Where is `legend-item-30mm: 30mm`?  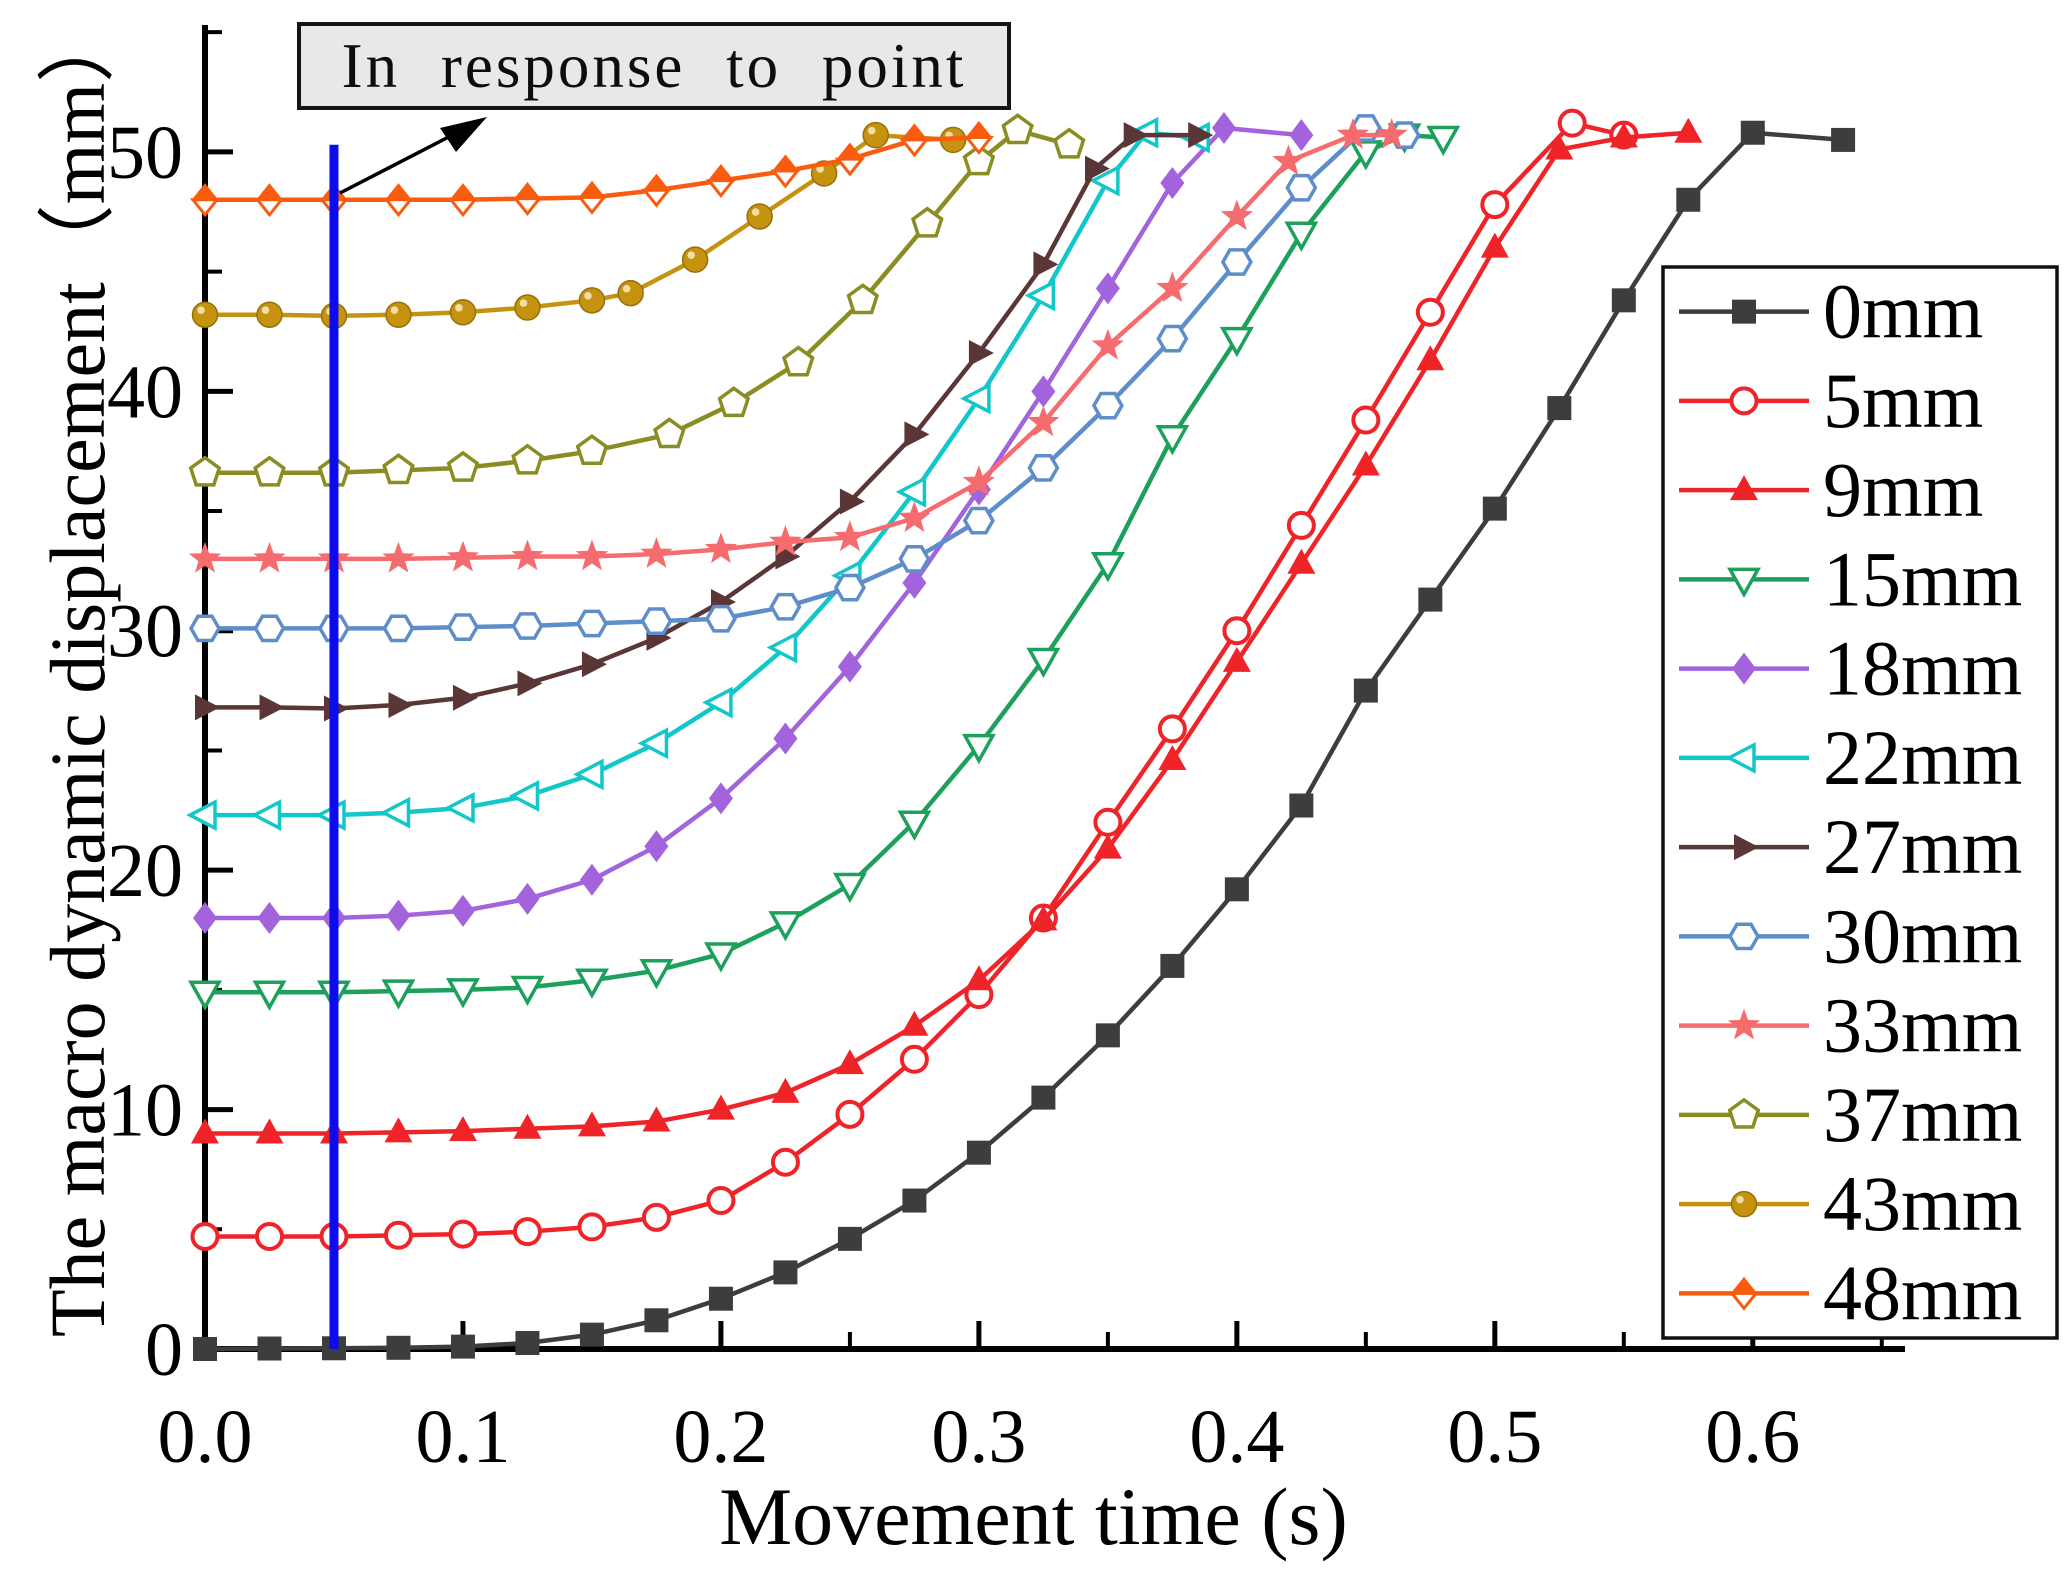
legend-item-30mm: 30mm is located at coordinates (1850, 935).